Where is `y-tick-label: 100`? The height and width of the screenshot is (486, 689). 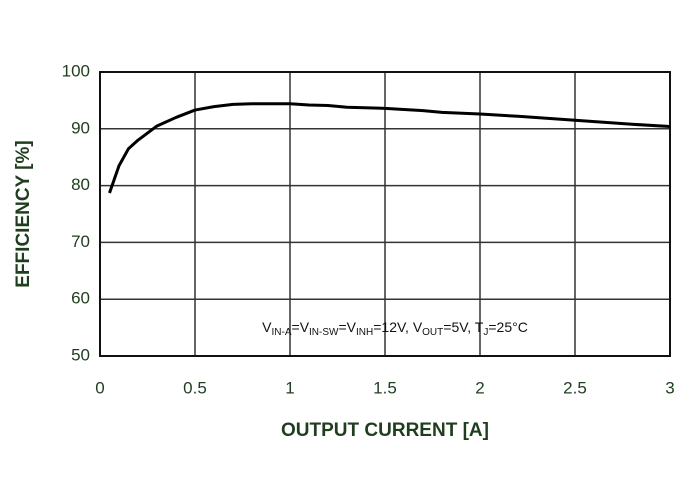
y-tick-label: 100 is located at coordinates (76, 70).